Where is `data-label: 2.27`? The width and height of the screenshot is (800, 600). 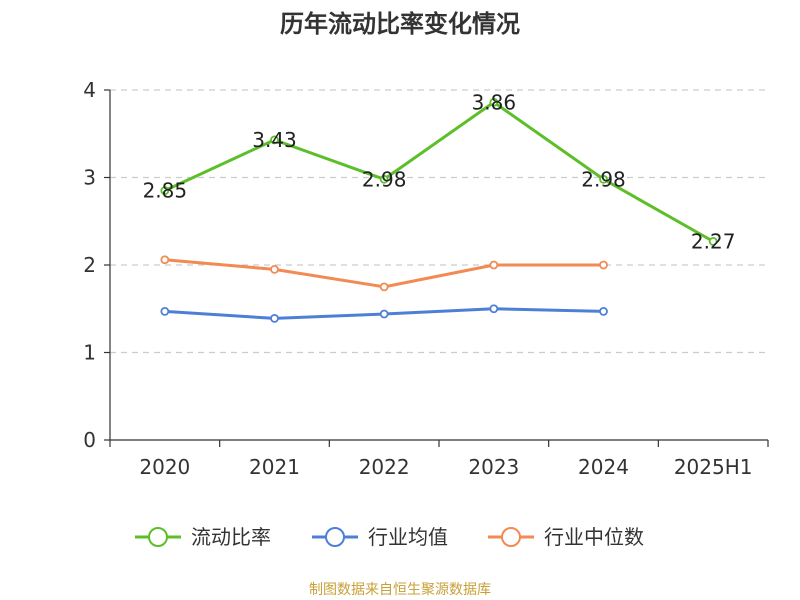
data-label: 2.27 is located at coordinates (713, 241).